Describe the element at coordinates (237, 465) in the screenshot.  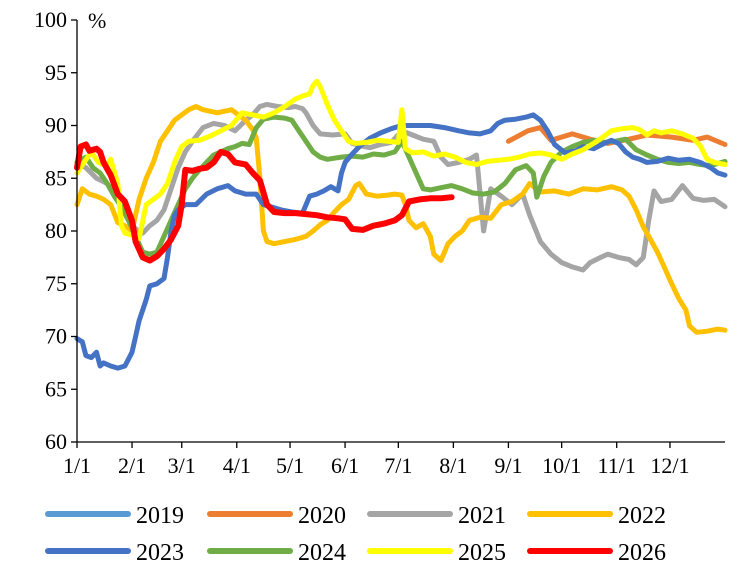
I see `x-tick-label: 4/1` at that location.